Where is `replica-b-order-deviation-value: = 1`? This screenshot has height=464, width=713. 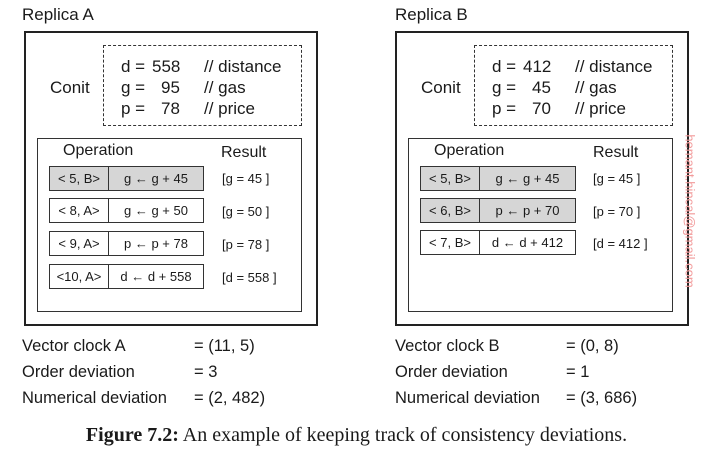 replica-b-order-deviation-value: = 1 is located at coordinates (578, 372).